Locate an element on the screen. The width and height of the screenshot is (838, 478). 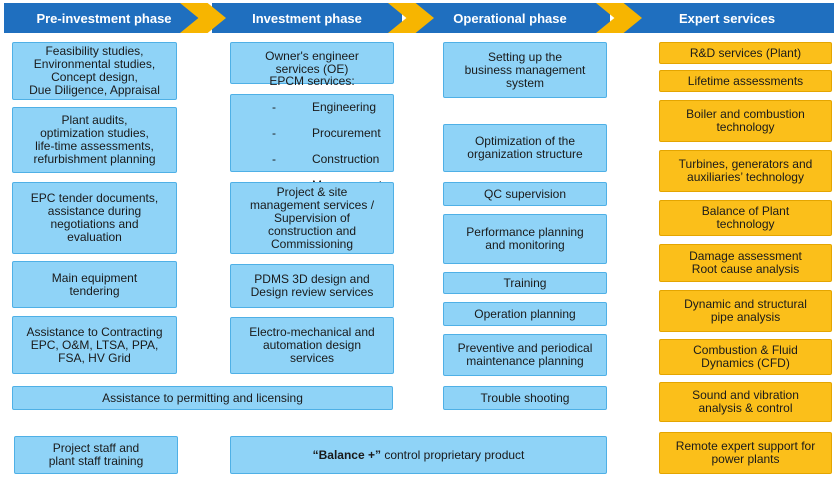
epcm-item-engineering: Engineering is located at coordinates (344, 106).